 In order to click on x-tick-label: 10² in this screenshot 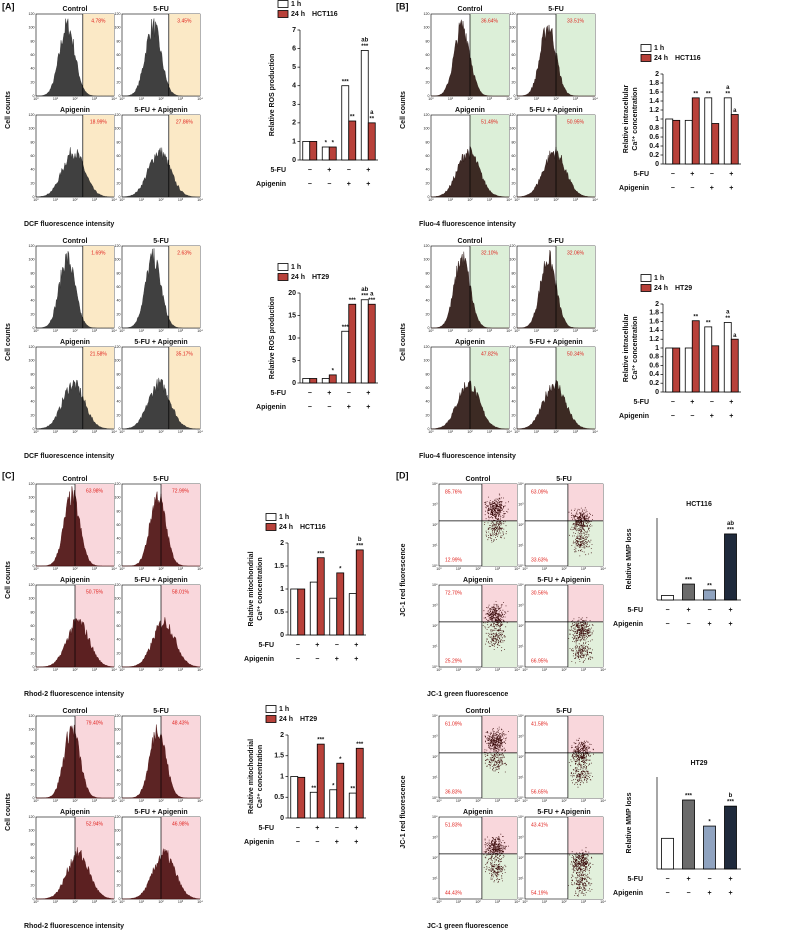, I will do `click(478, 670)`.